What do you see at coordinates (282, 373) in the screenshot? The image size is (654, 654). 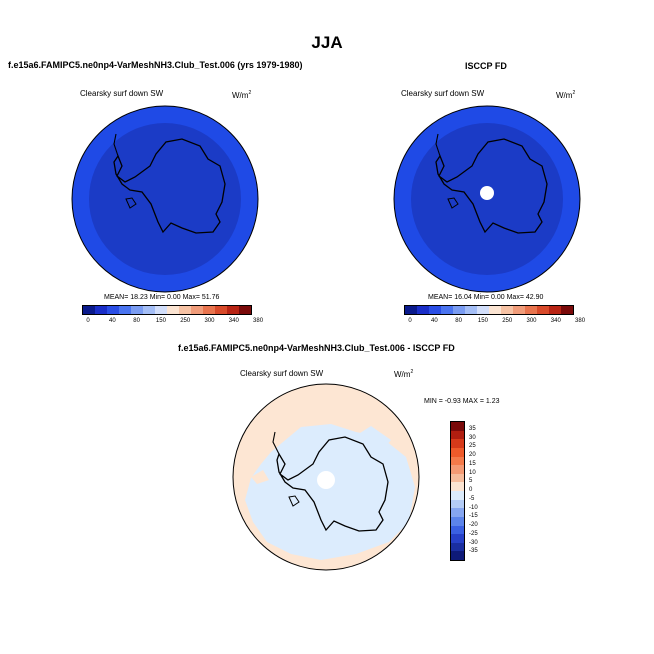 I see `bottom-variable-label: Clearsky surf down SW` at bounding box center [282, 373].